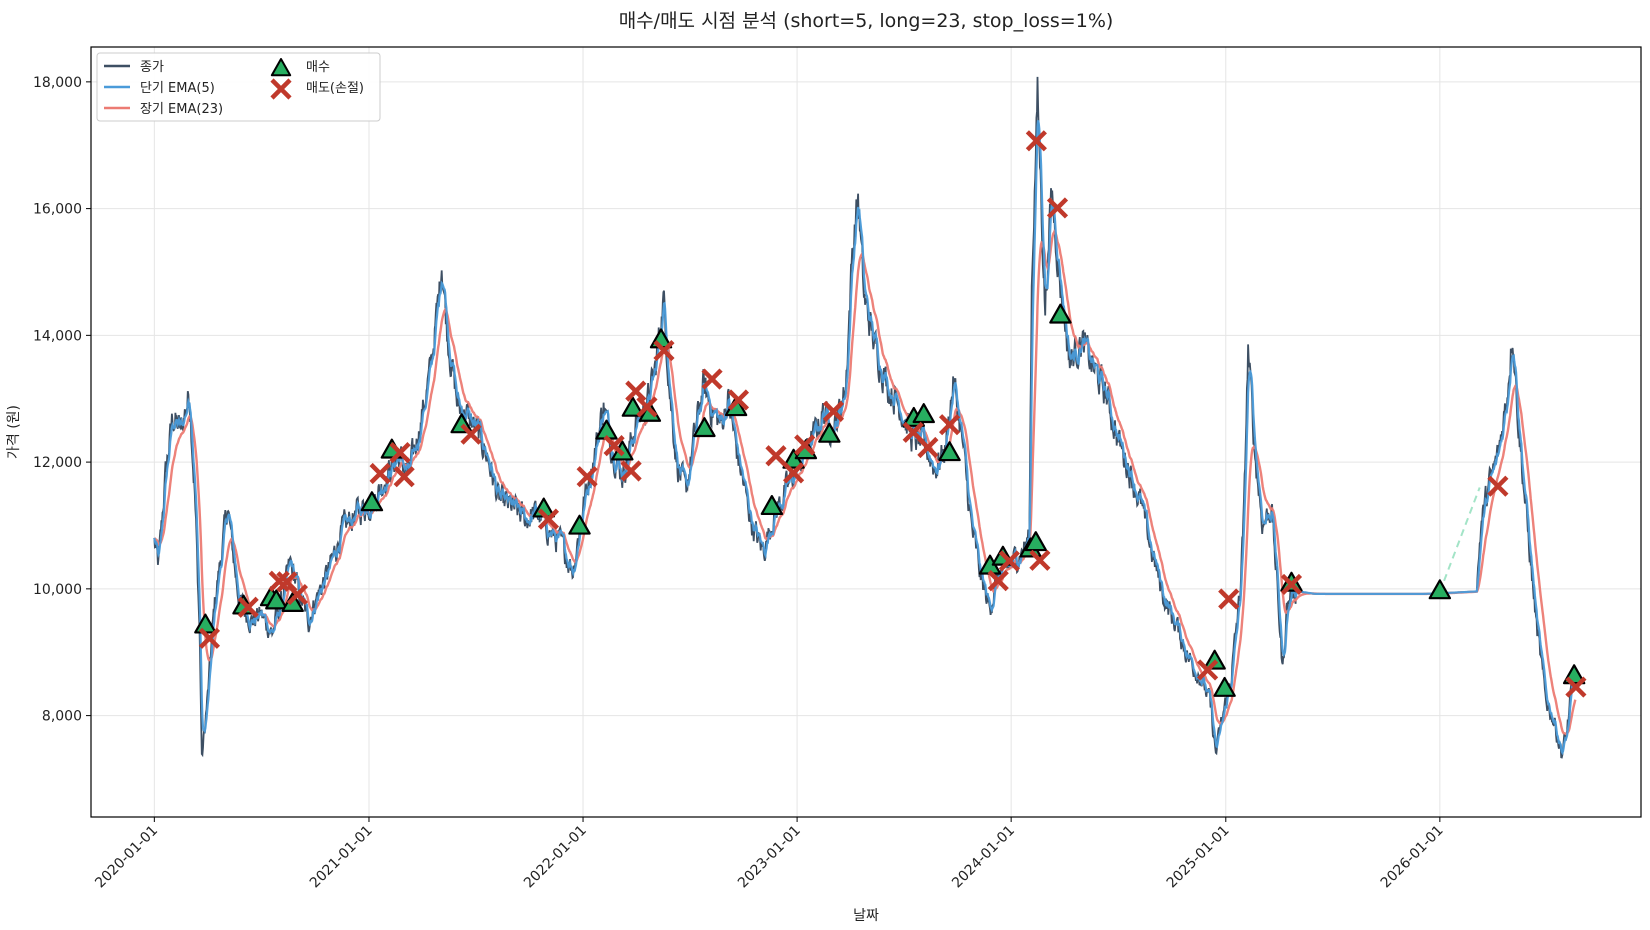 The image size is (1650, 930). Describe the element at coordinates (238, 87) in the screenshot. I see `legend-box` at that location.